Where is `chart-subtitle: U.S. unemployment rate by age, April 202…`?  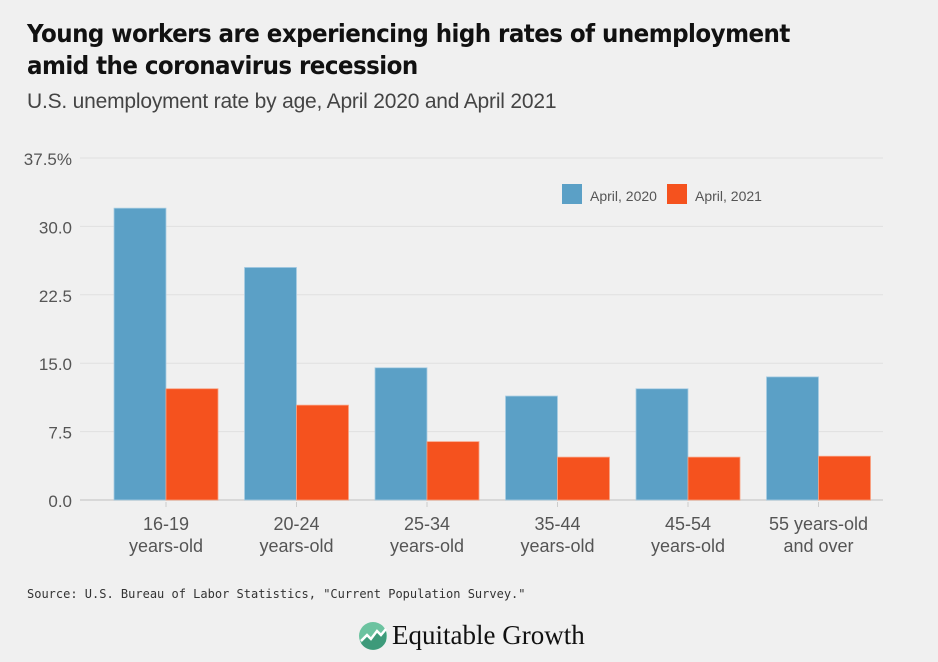 chart-subtitle: U.S. unemployment rate by age, April 202… is located at coordinates (292, 101).